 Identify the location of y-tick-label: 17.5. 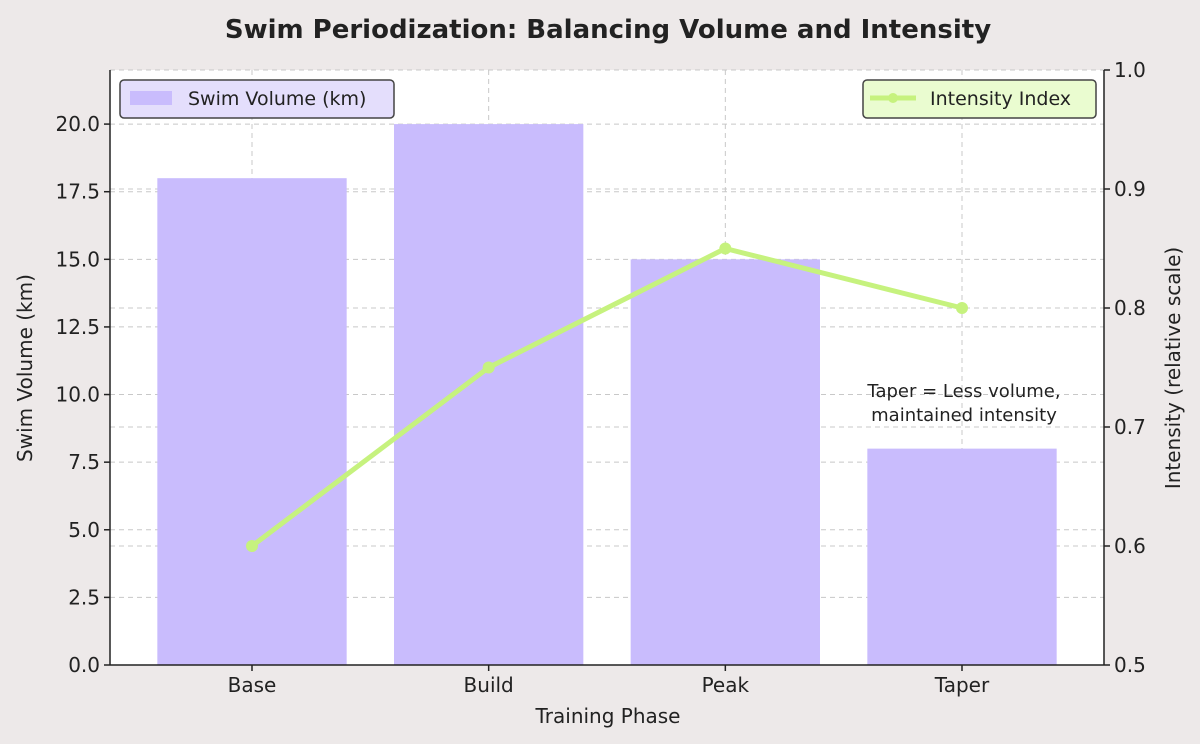
(77, 192).